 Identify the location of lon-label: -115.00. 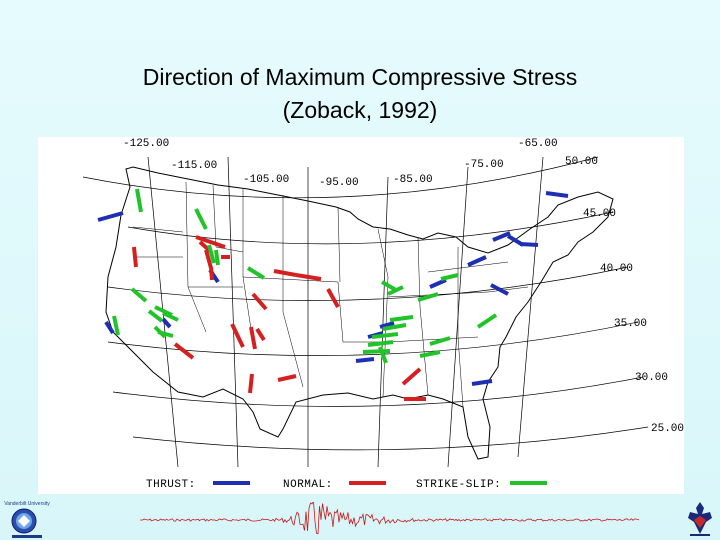
(194, 166).